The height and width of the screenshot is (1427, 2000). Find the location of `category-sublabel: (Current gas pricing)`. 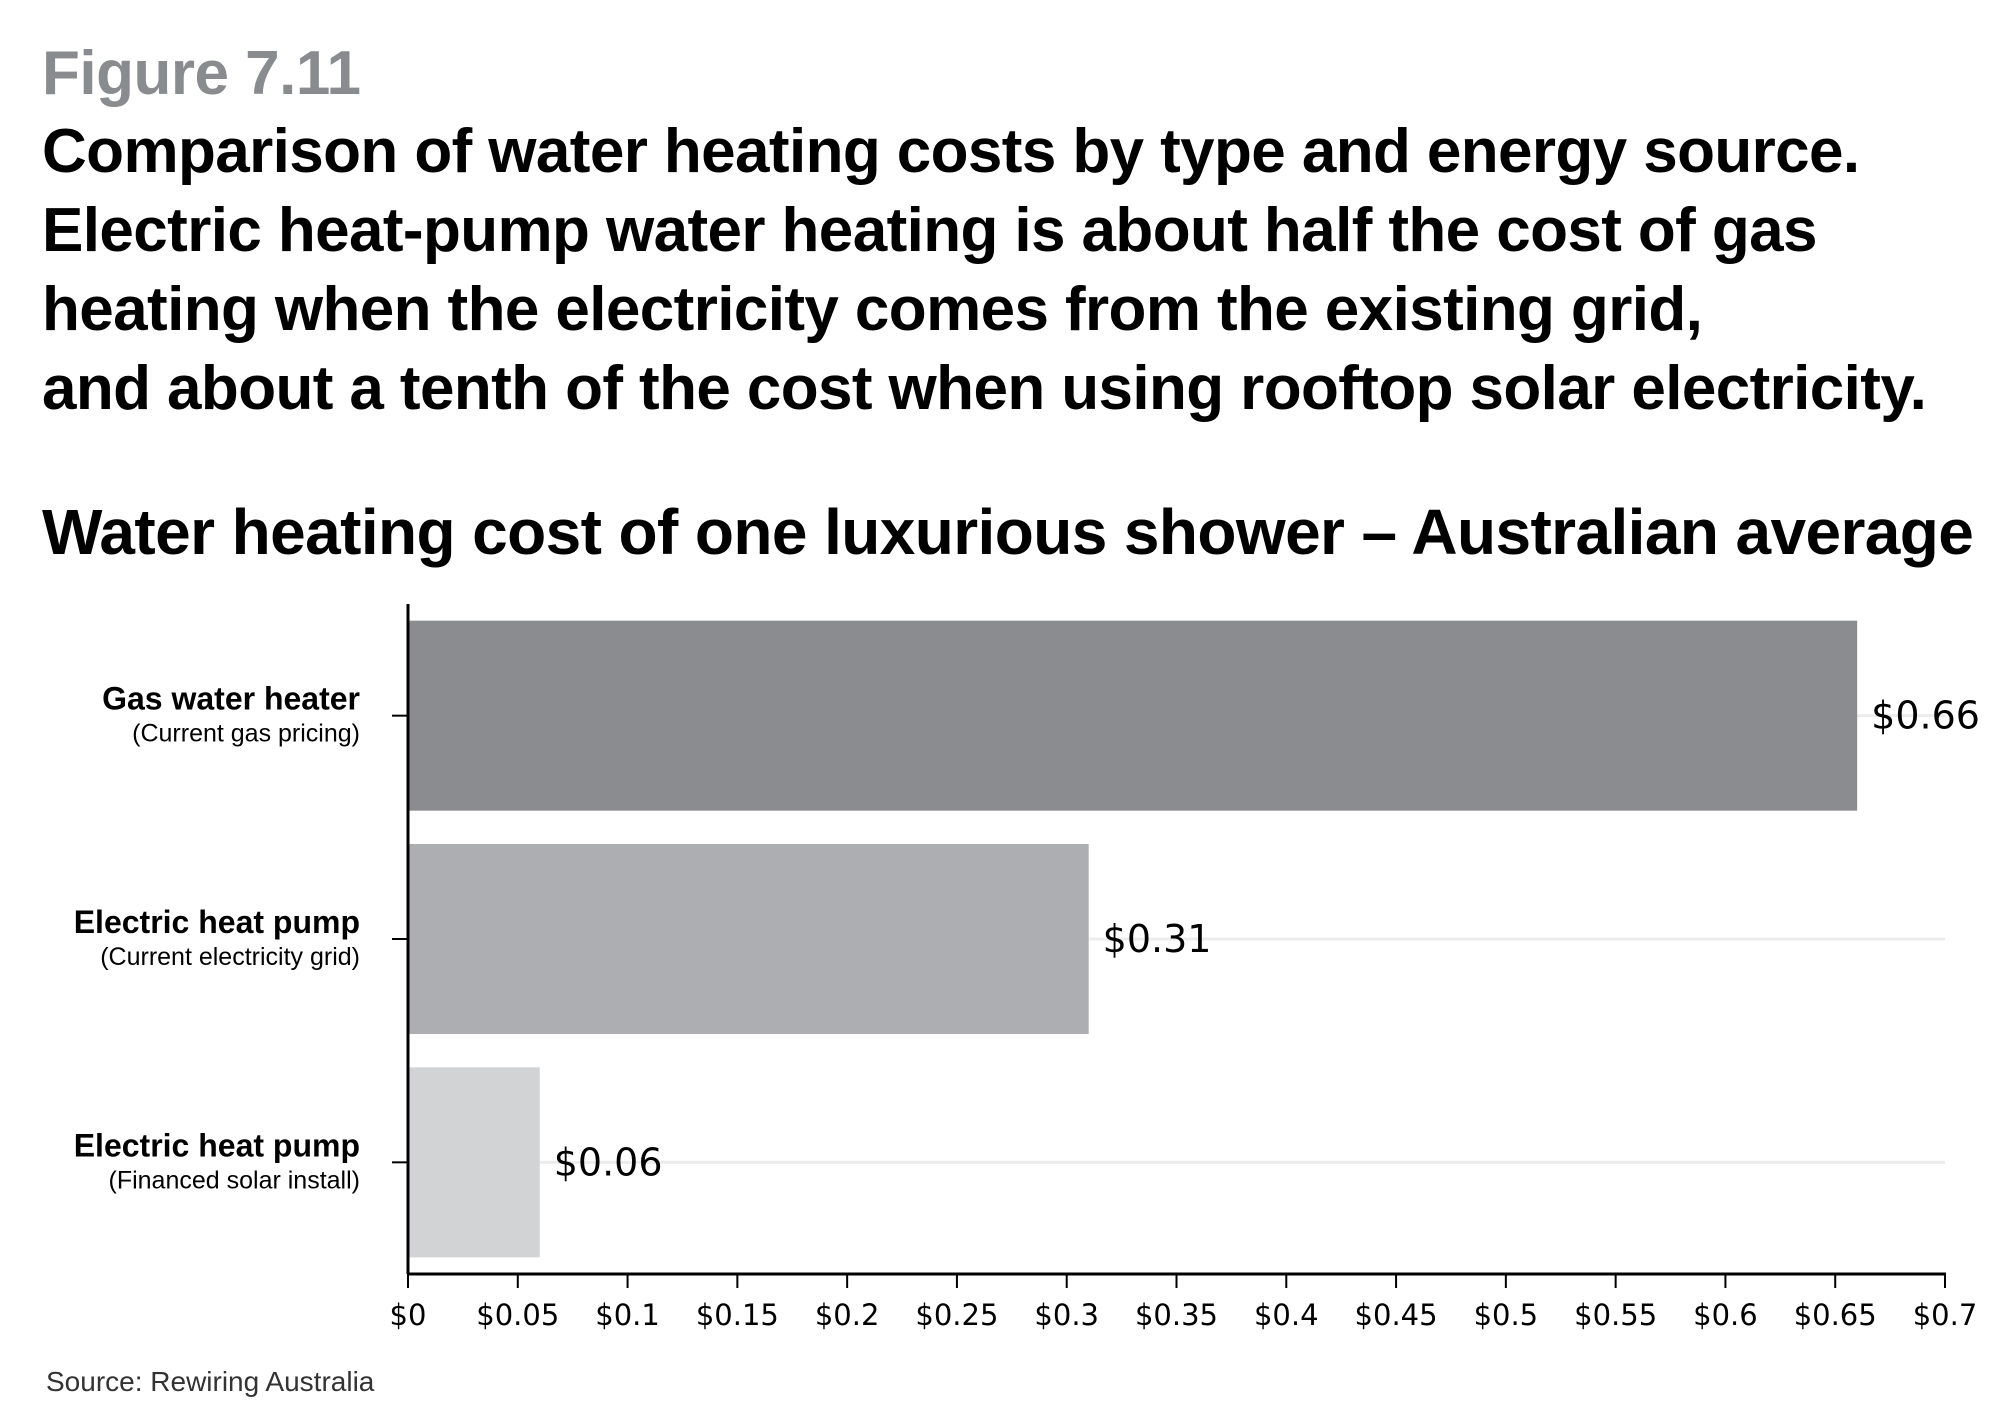

category-sublabel: (Current gas pricing) is located at coordinates (246, 734).